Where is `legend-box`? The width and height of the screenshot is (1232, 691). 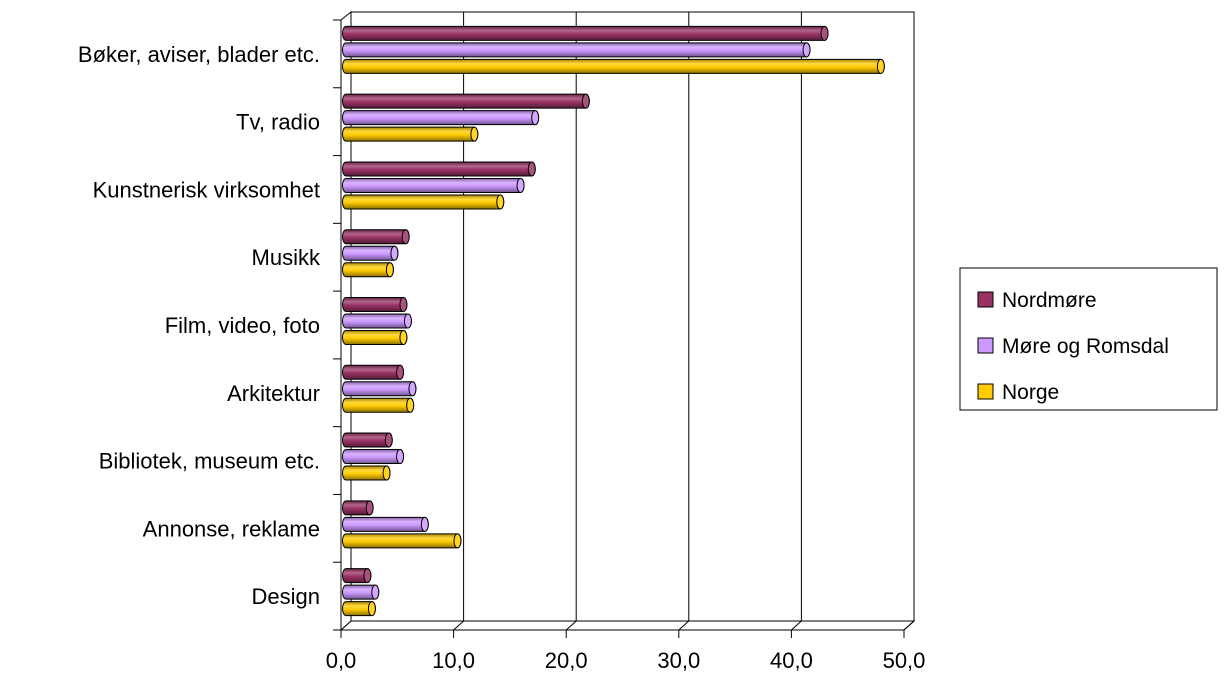
legend-box is located at coordinates (1088, 339).